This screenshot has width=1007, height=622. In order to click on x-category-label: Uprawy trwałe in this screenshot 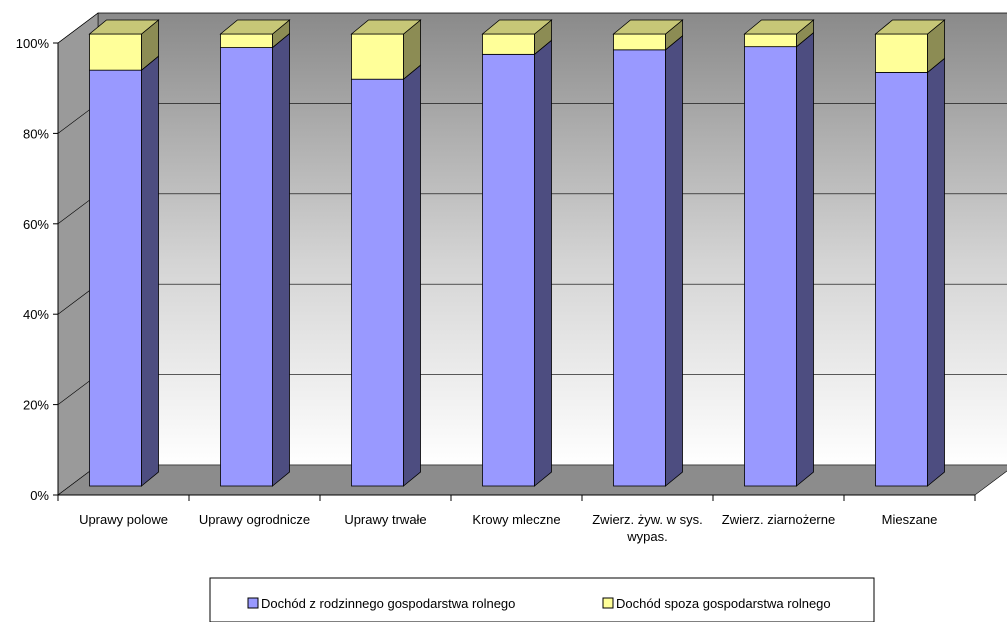, I will do `click(385, 519)`.